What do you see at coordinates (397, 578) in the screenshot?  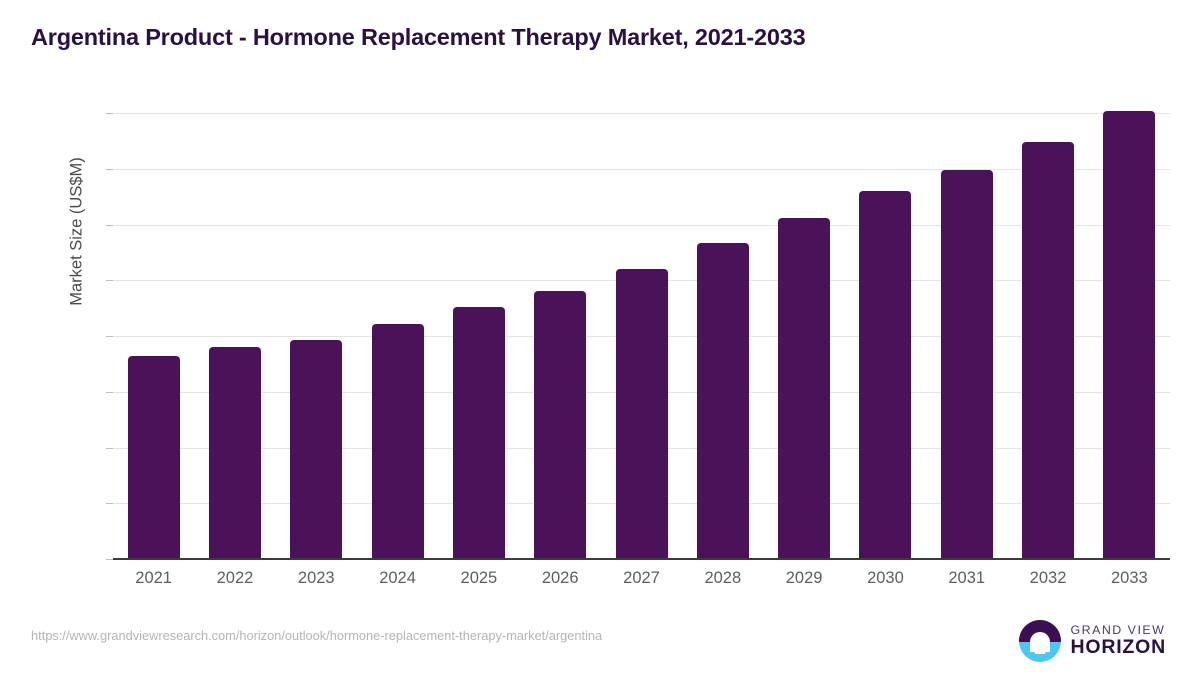 I see `x-tick-label: 2024` at bounding box center [397, 578].